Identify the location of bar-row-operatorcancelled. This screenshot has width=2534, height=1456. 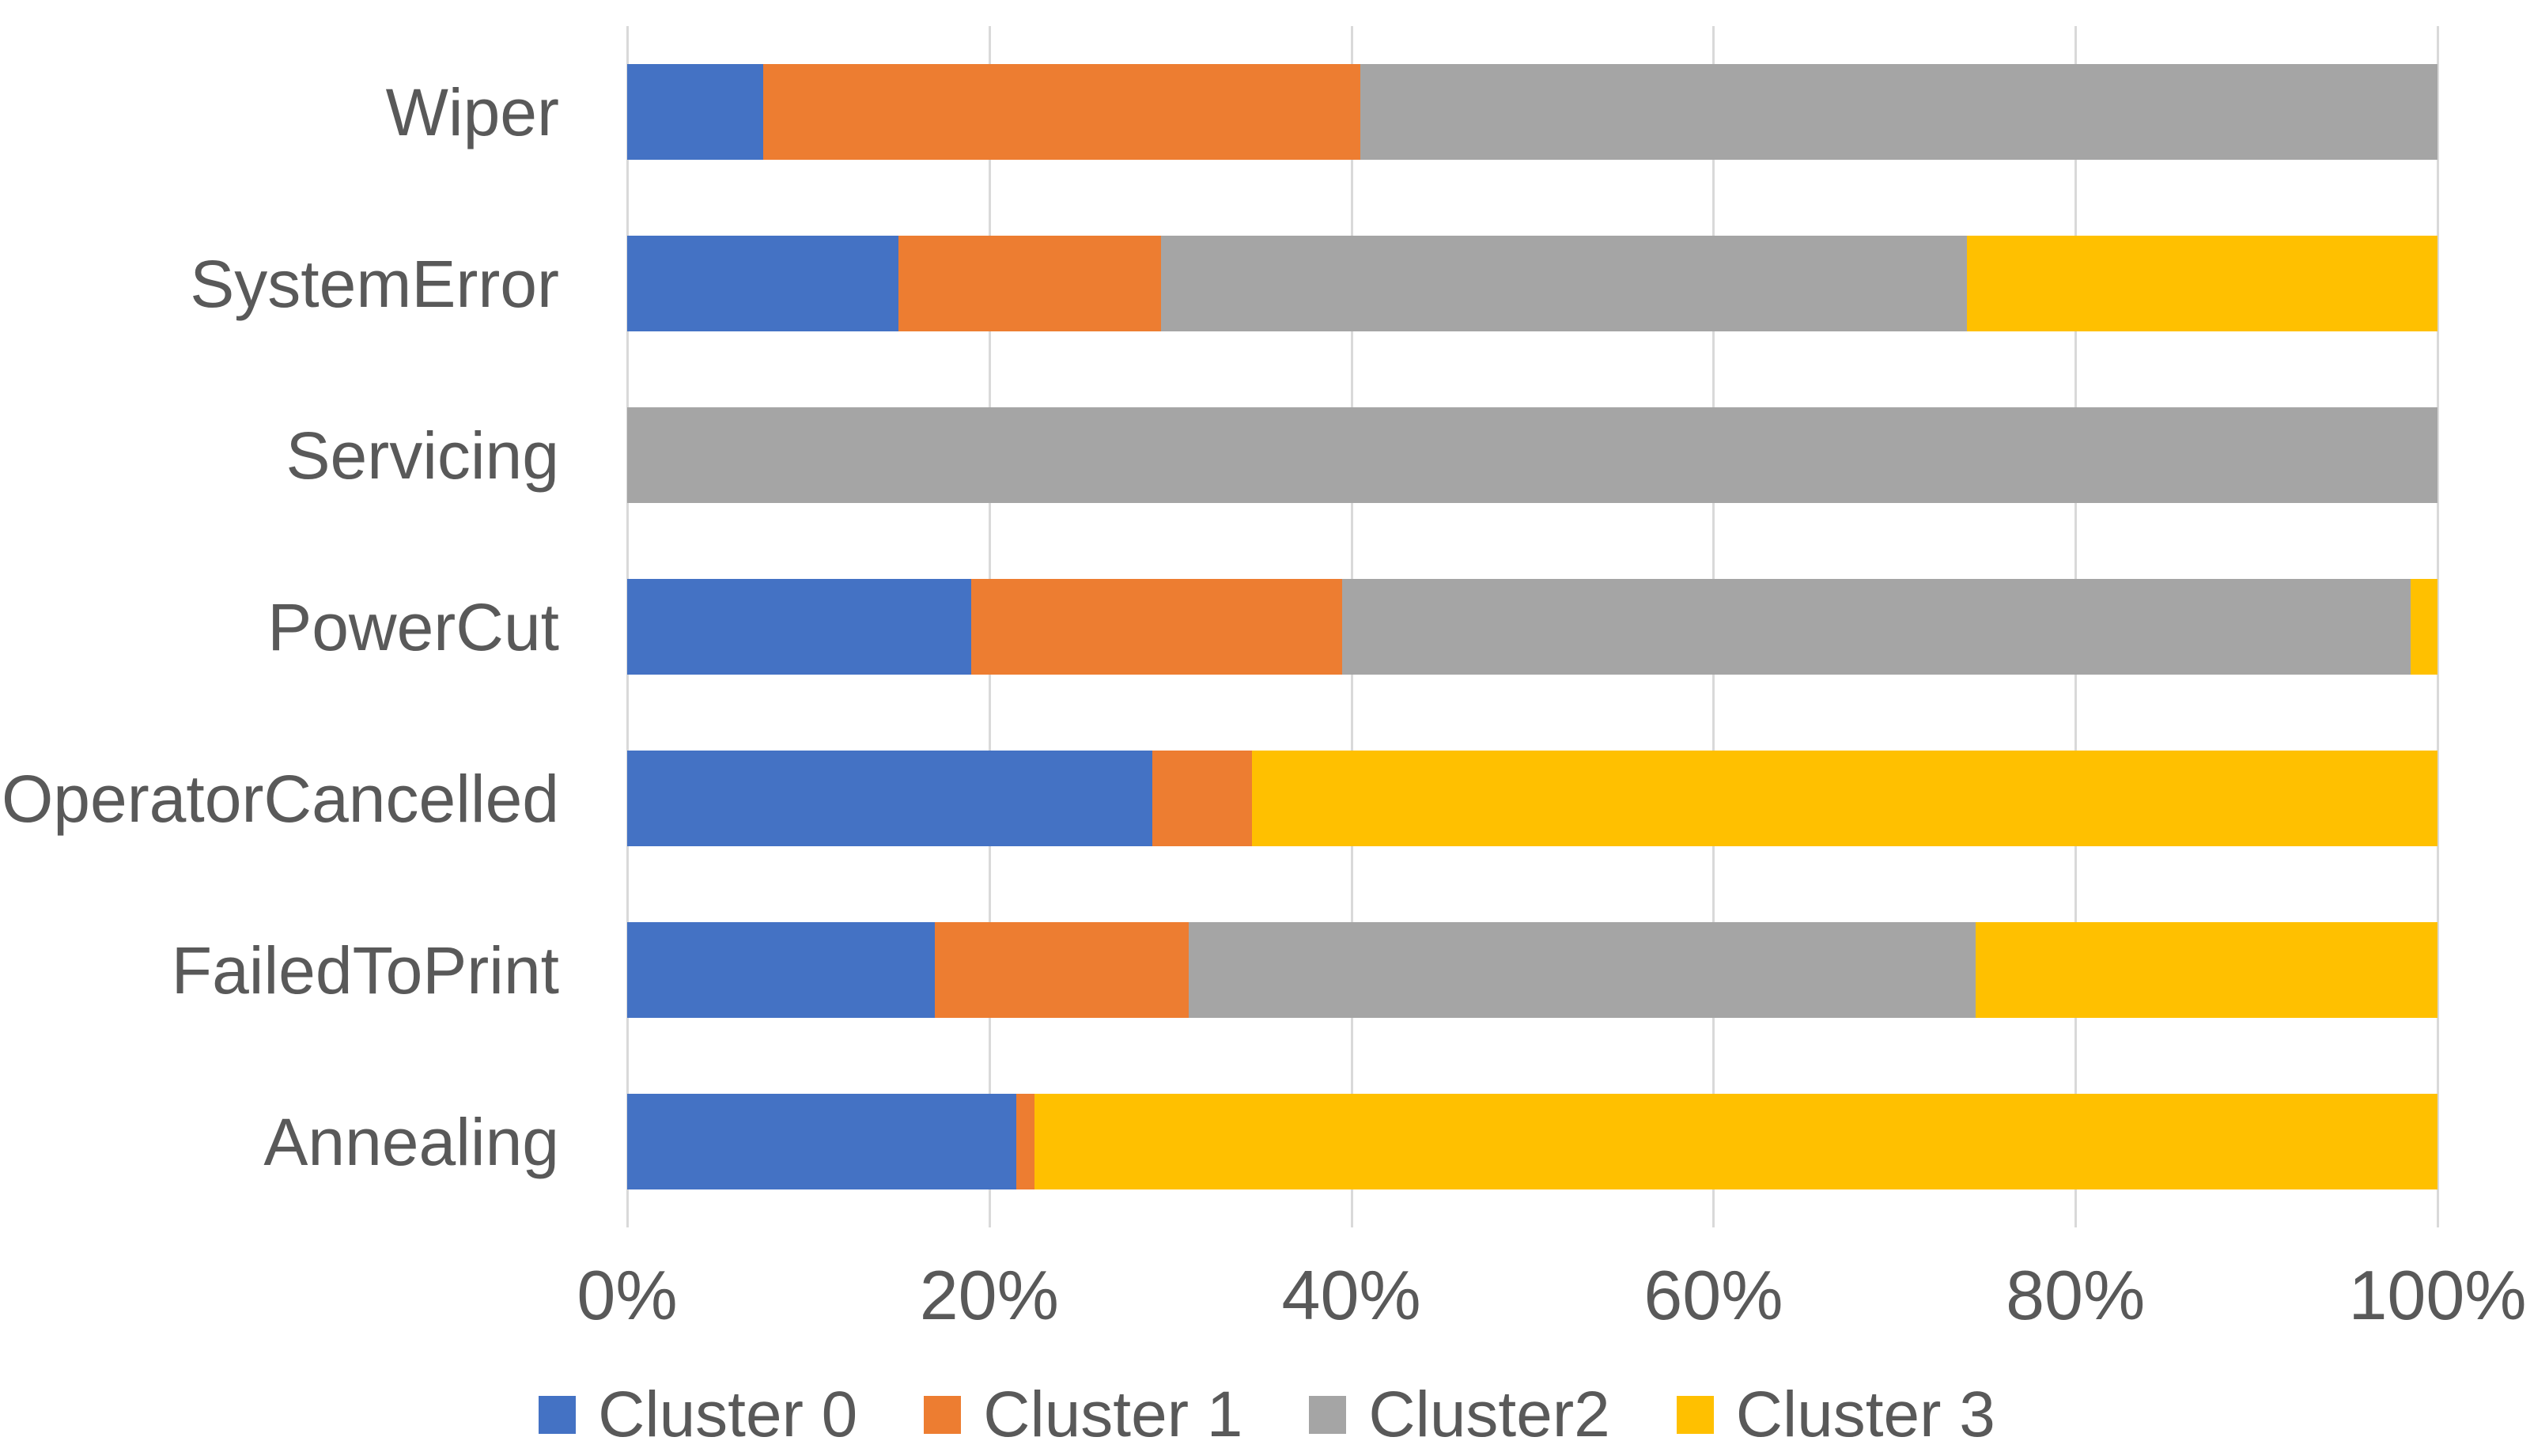
(1533, 798).